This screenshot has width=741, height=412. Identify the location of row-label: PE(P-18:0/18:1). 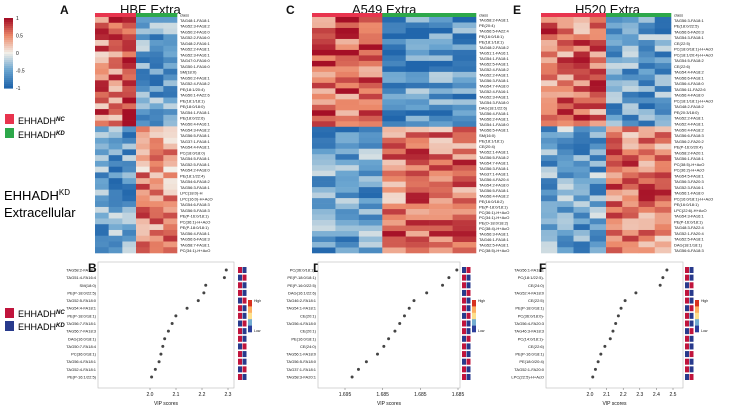
(194, 227).